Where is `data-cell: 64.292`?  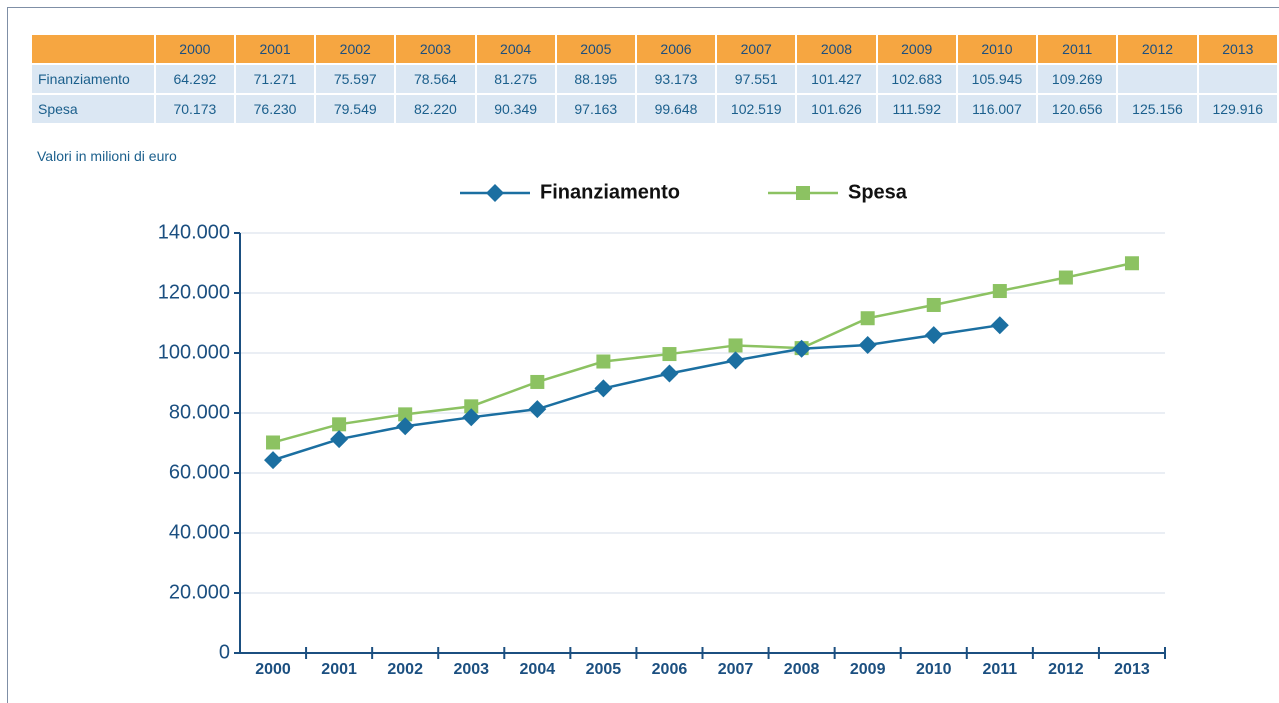
data-cell: 64.292 is located at coordinates (194, 79).